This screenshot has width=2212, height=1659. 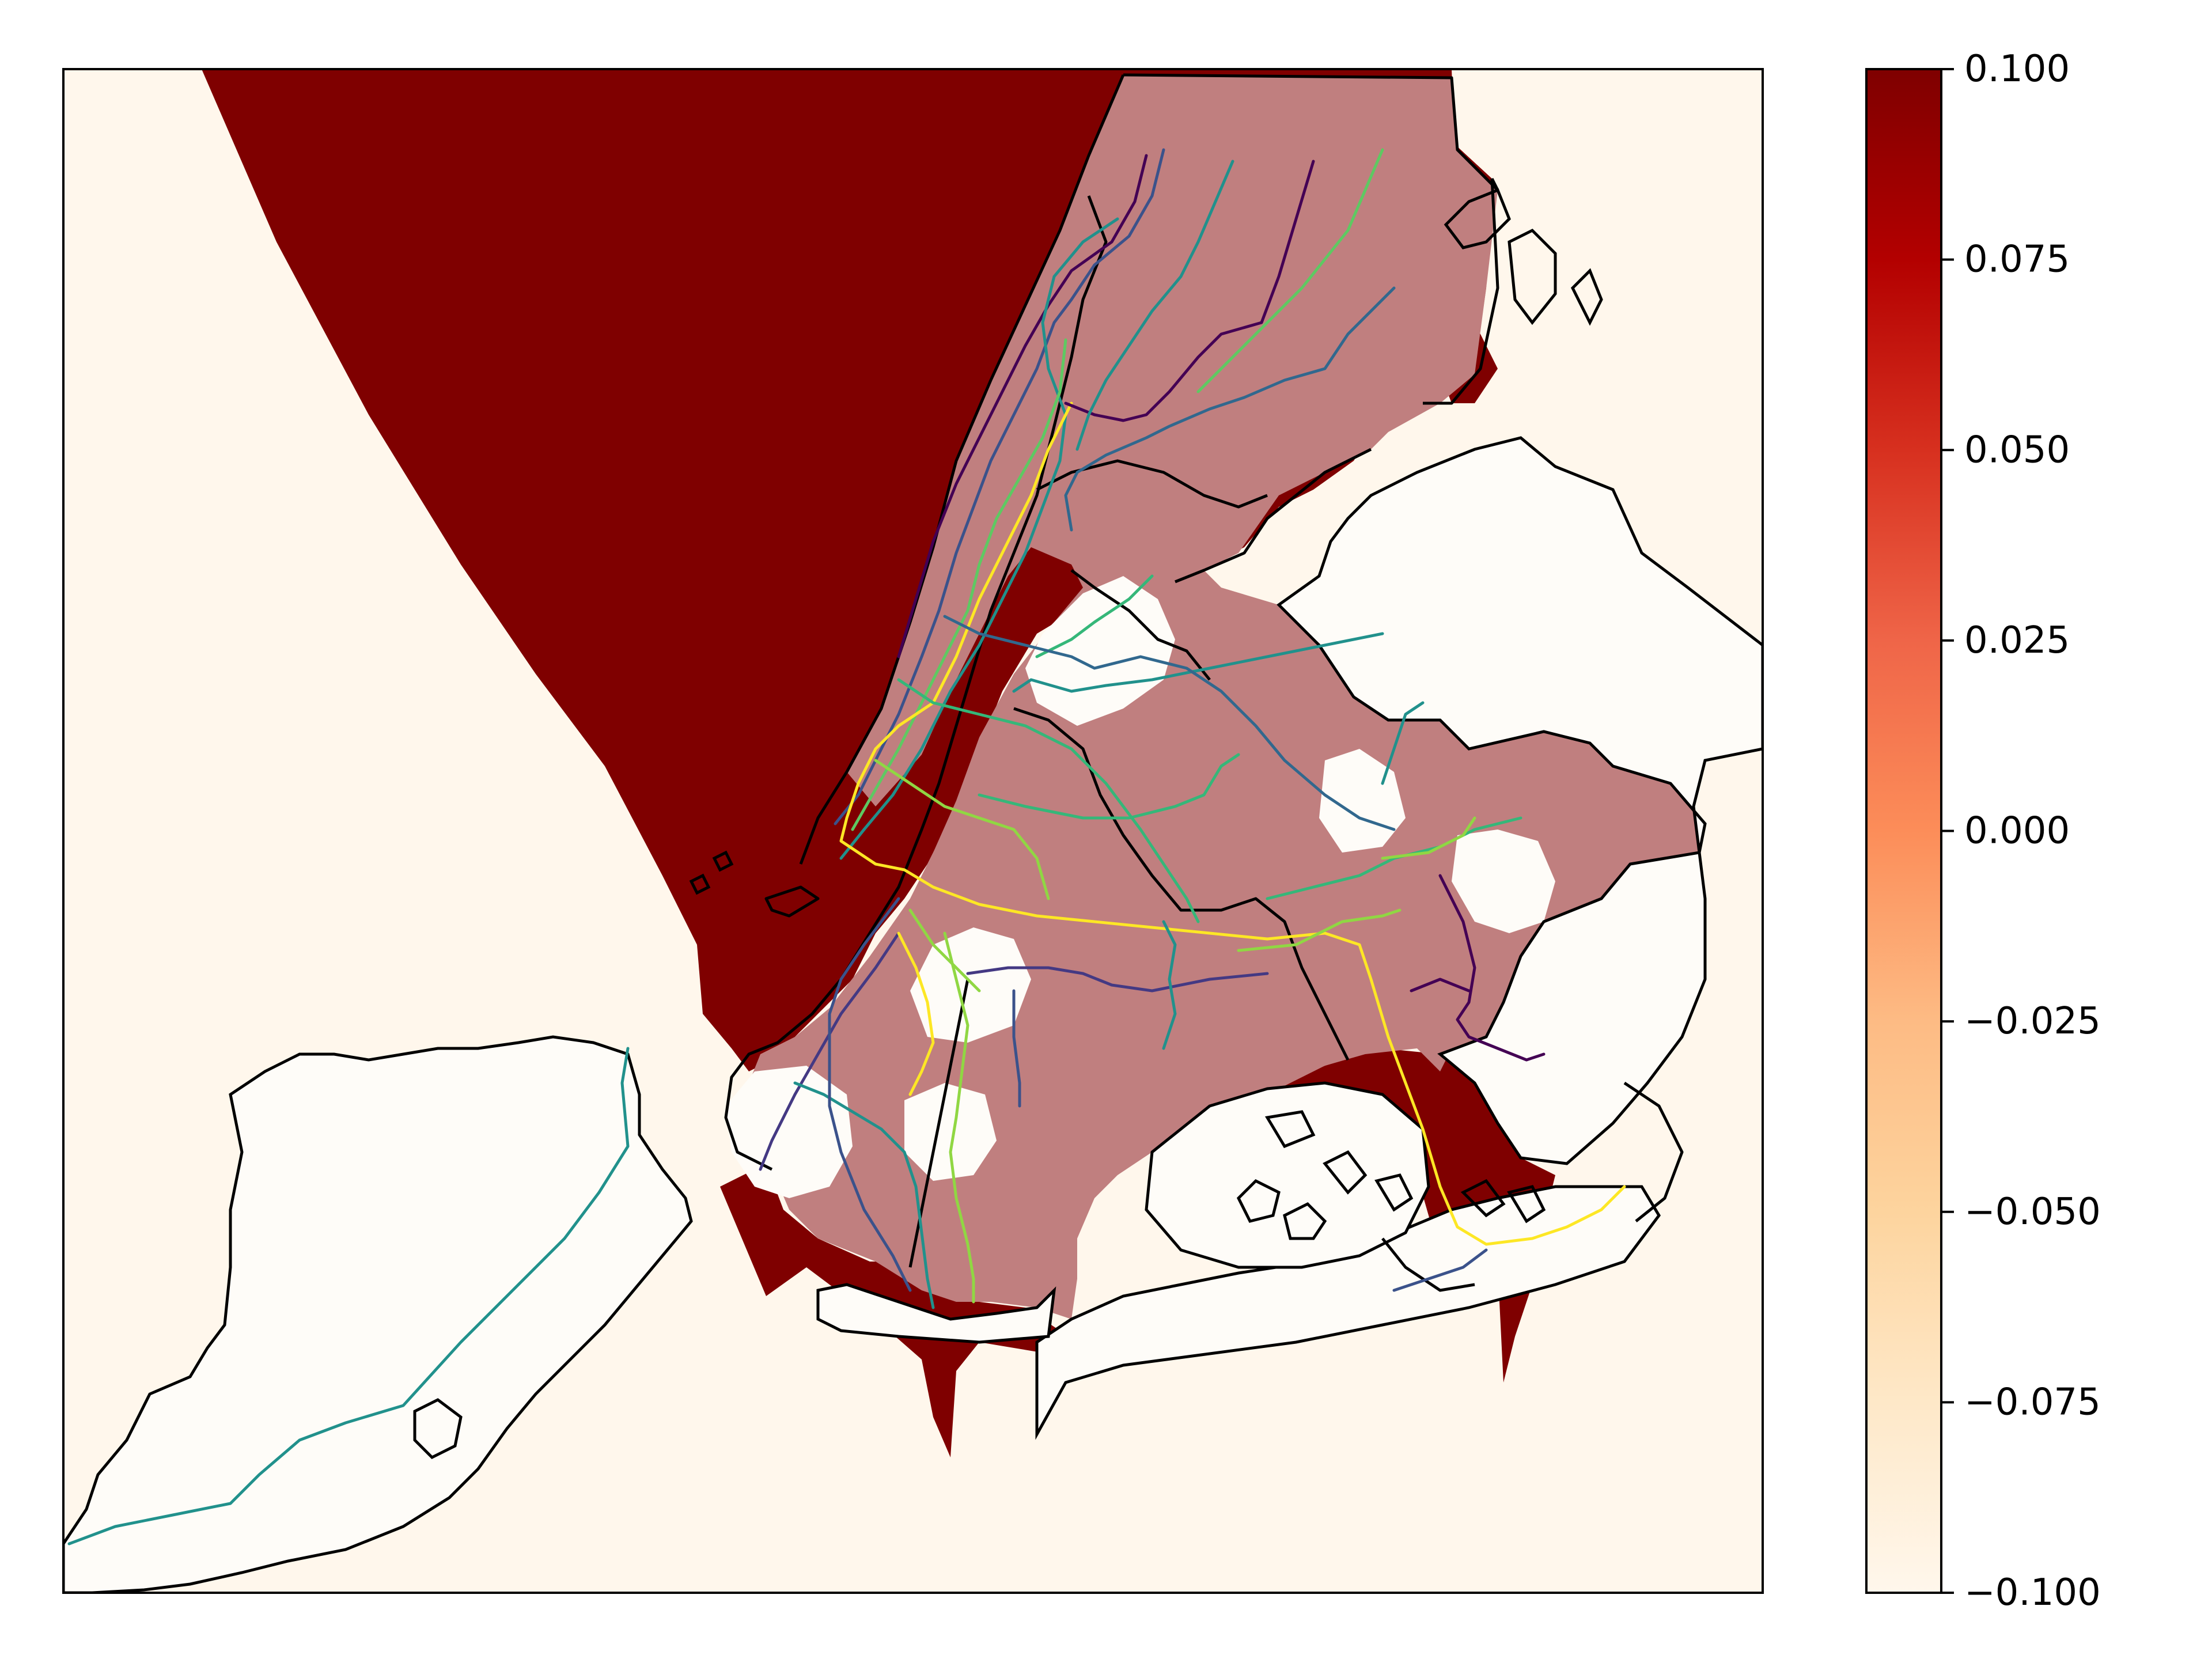 What do you see at coordinates (348, 1296) in the screenshot?
I see `subway-line-staten-island` at bounding box center [348, 1296].